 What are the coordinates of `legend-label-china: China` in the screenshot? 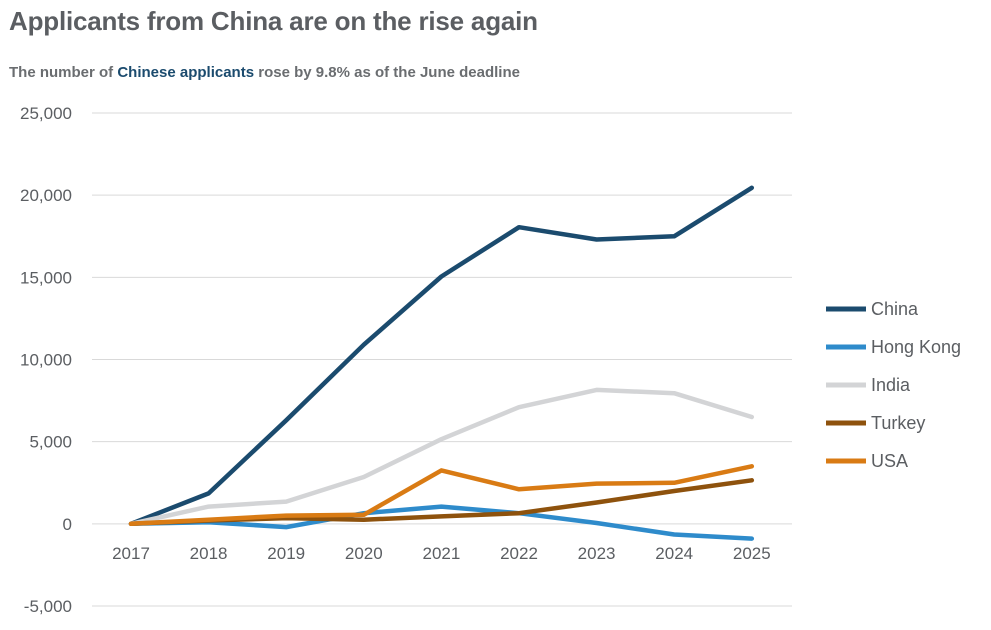 It's located at (895, 309).